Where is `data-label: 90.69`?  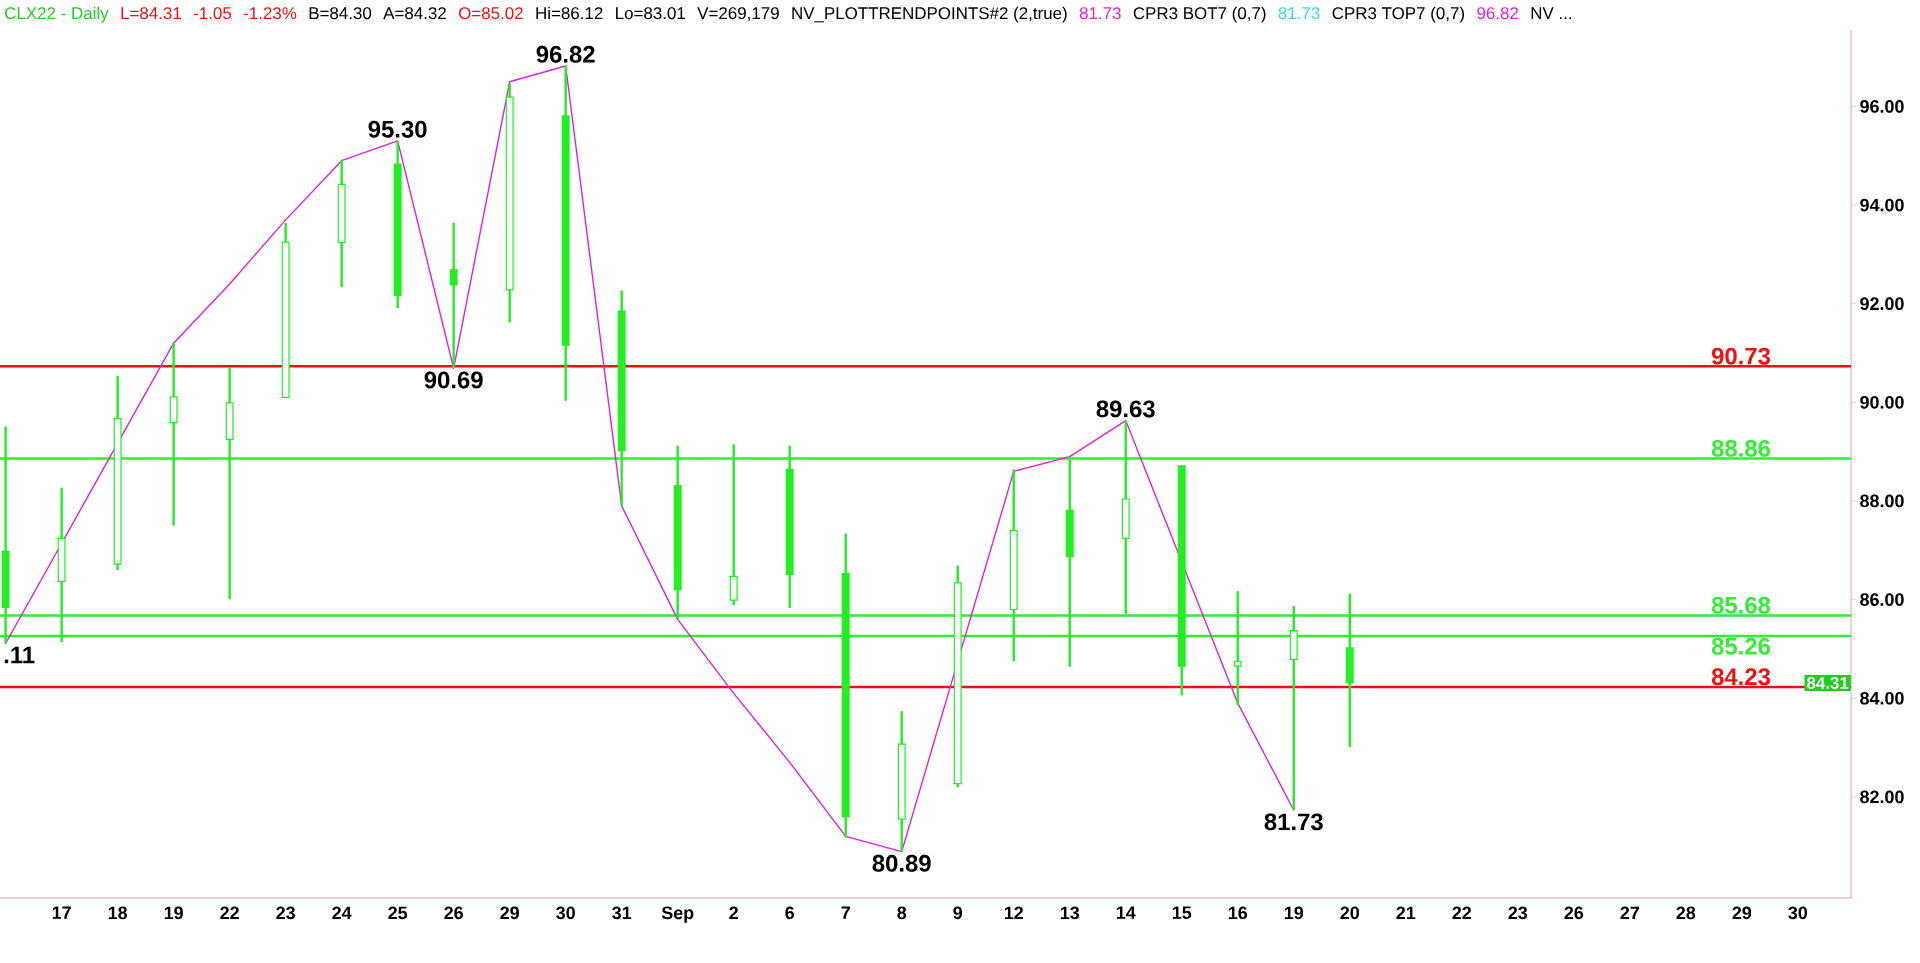
data-label: 90.69 is located at coordinates (453, 380).